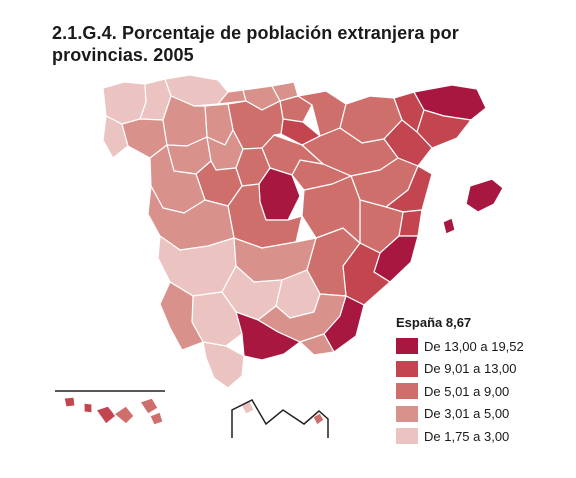 This screenshot has width=576, height=478. What do you see at coordinates (467, 436) in the screenshot?
I see `legend-label-5: De 1,75 a 3,00` at bounding box center [467, 436].